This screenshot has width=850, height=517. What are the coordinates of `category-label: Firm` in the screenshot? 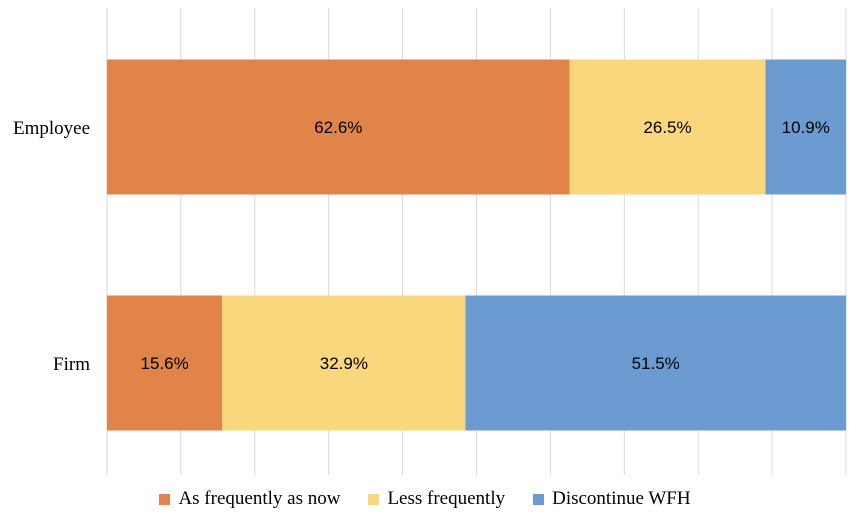 It's located at (71, 364).